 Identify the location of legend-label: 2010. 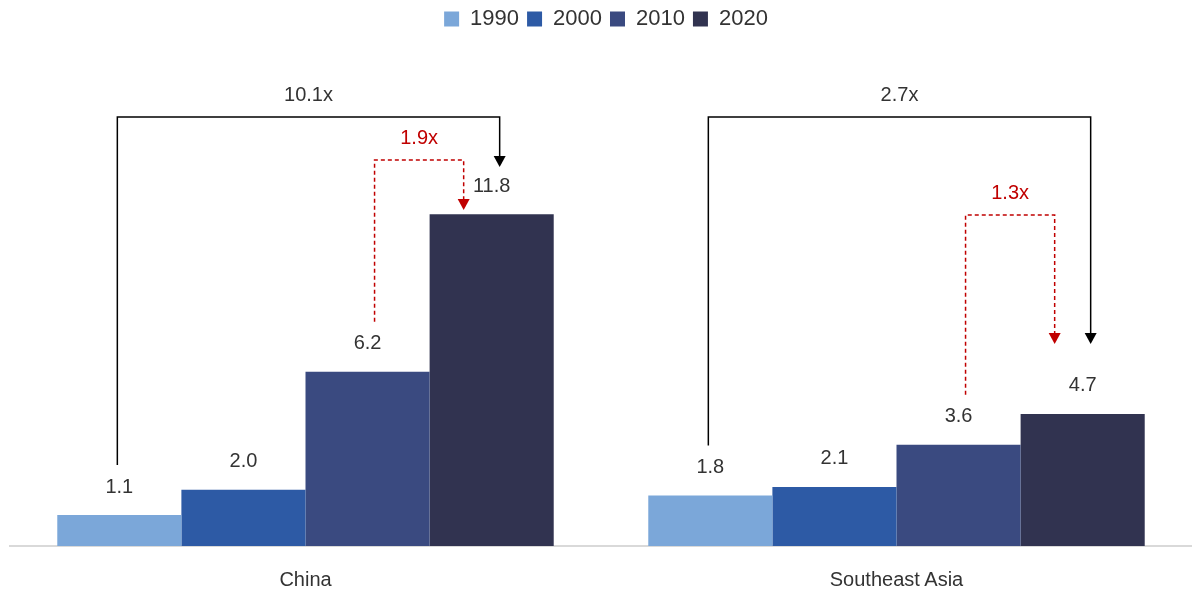
(660, 18).